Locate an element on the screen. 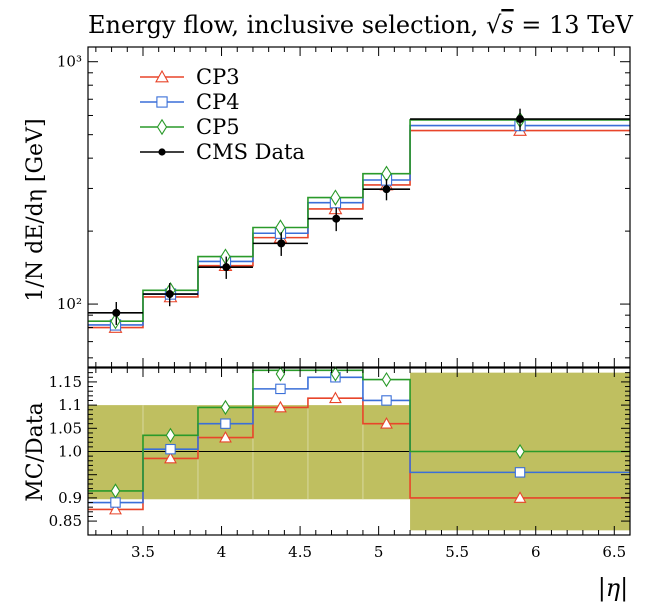 The height and width of the screenshot is (605, 649). x-tick-label: 6 is located at coordinates (536, 552).